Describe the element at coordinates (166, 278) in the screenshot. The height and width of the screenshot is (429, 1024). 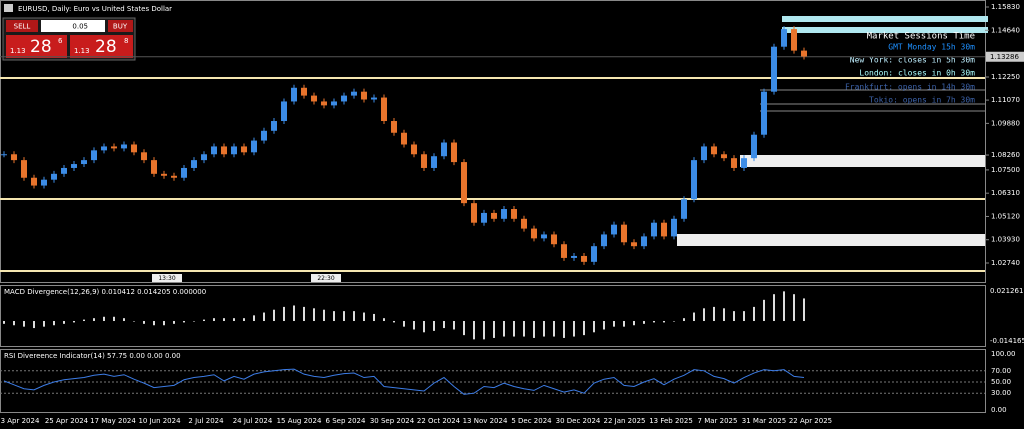
I see `time-marker-label: 13:30` at that location.